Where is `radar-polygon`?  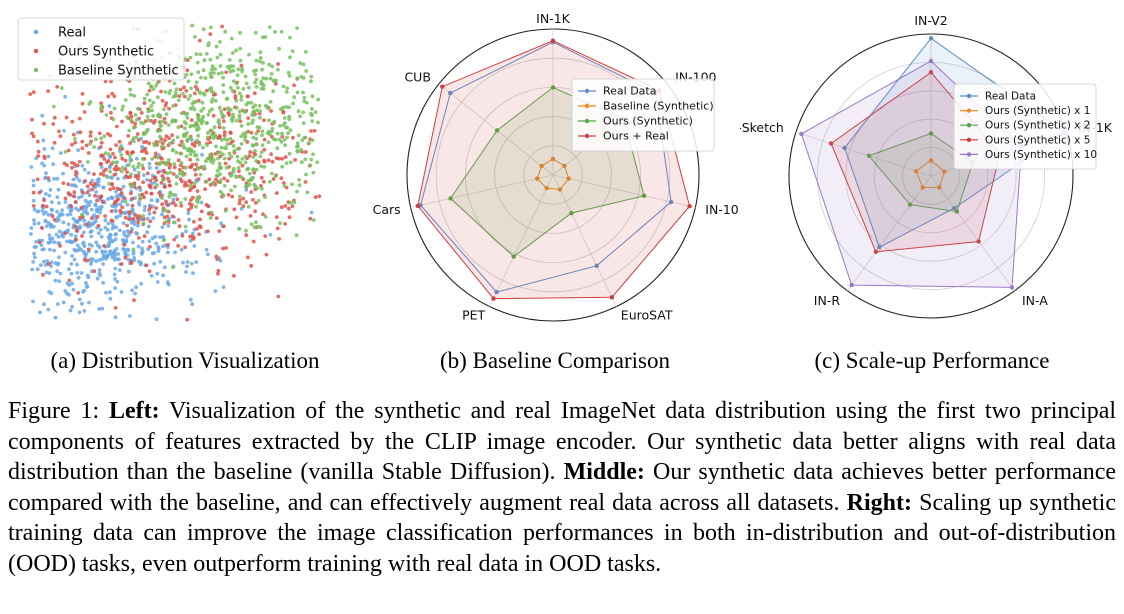
radar-polygon is located at coordinates (930, 173).